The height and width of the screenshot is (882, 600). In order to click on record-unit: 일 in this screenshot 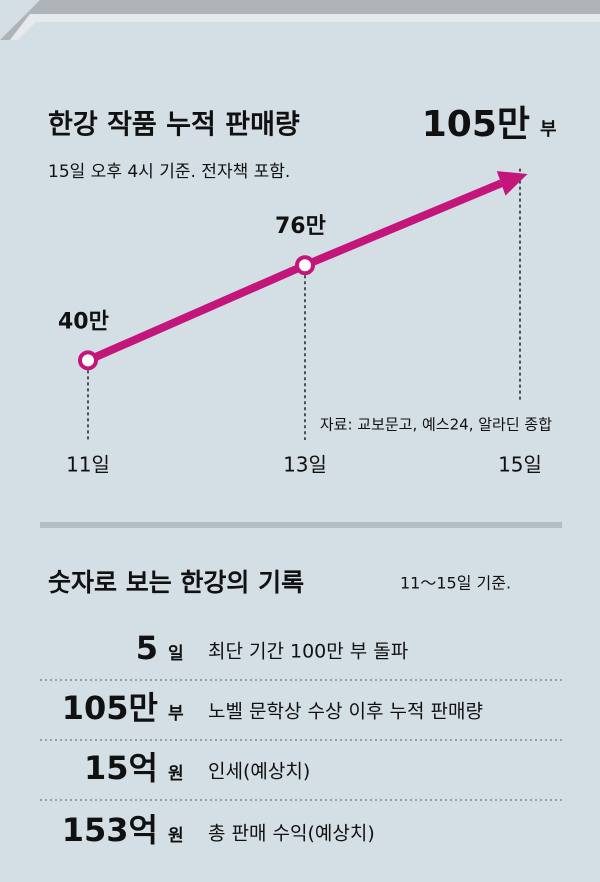, I will do `click(176, 654)`.